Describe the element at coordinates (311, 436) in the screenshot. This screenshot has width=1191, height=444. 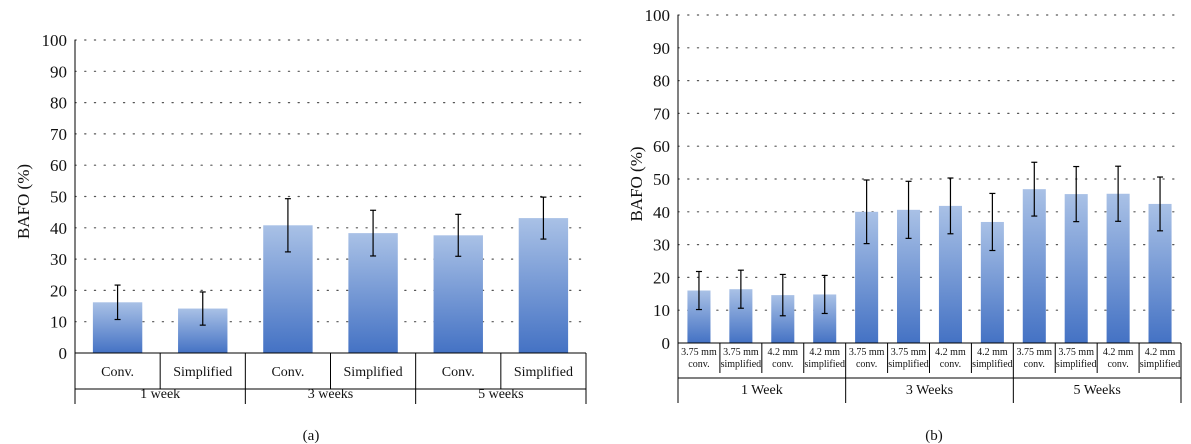
I see `panel-caption: (a)` at that location.